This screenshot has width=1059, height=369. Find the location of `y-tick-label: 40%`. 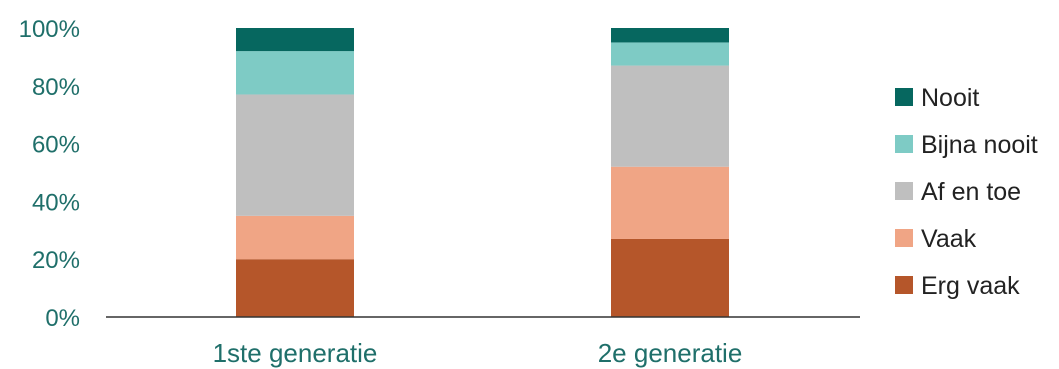

y-tick-label: 40% is located at coordinates (56, 202).